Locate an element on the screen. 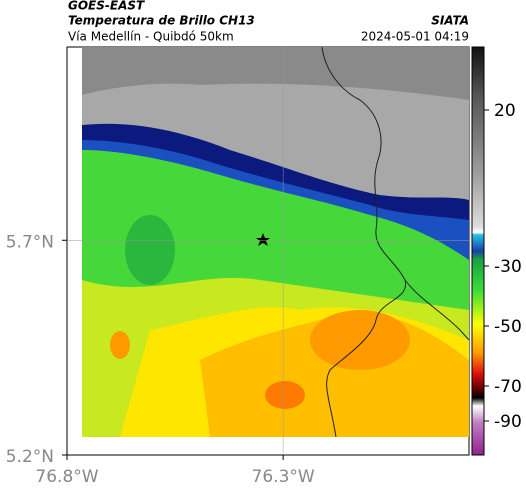 This screenshot has height=495, width=526. agency: SIATA is located at coordinates (450, 21).